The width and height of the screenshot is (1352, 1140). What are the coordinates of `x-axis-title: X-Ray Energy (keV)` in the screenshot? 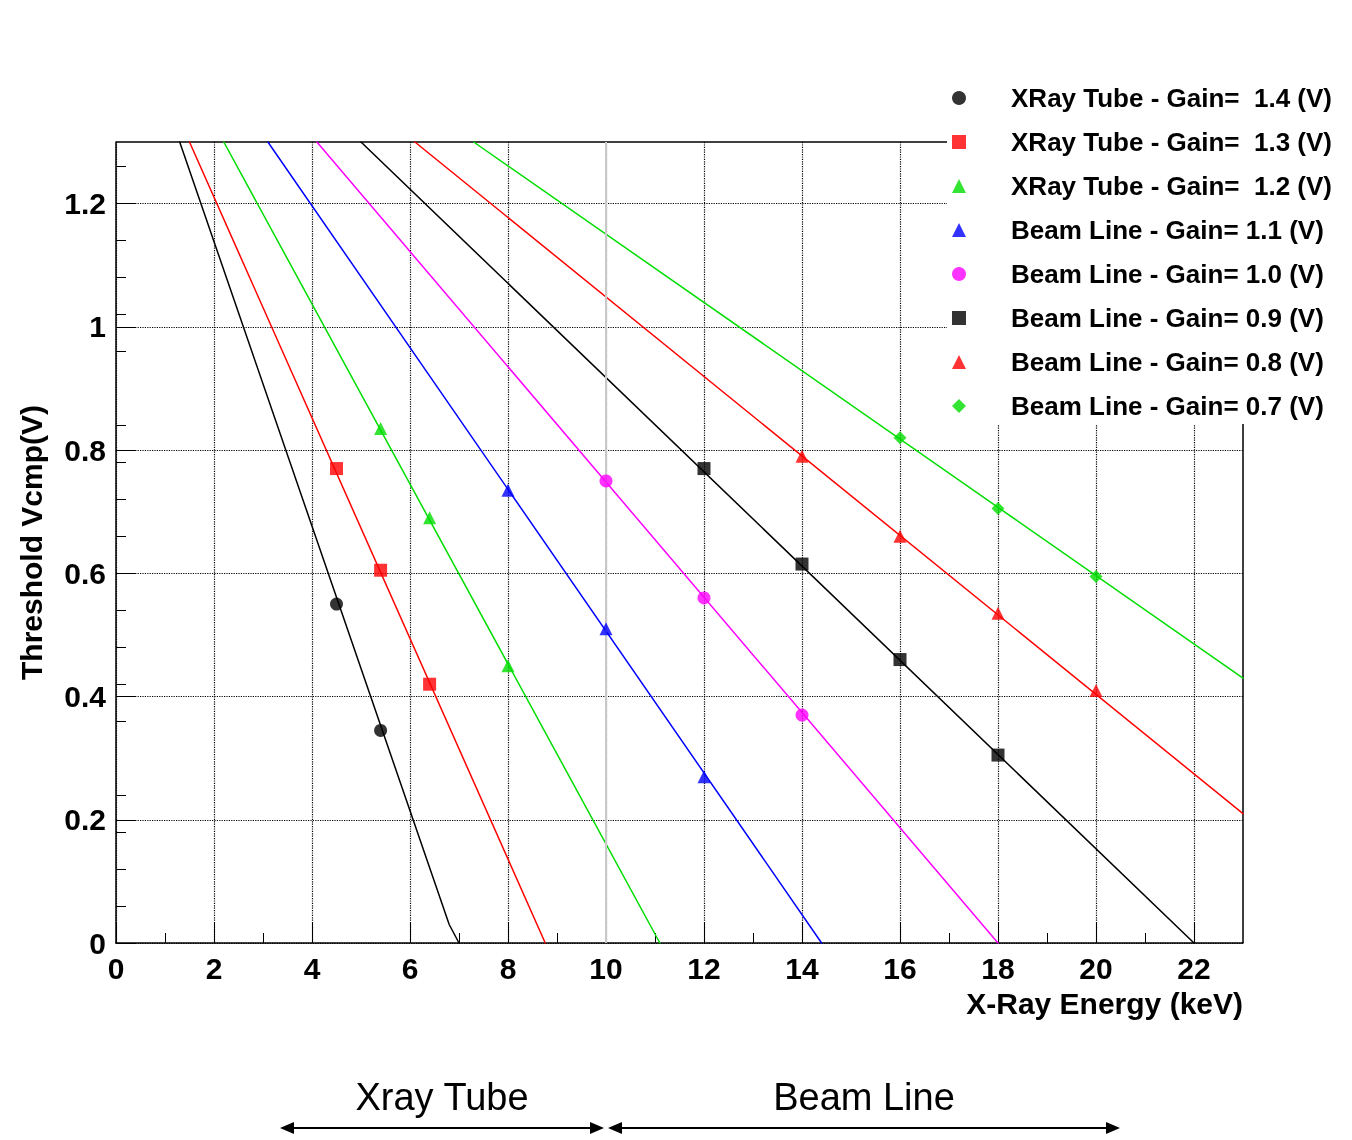 It's located at (1105, 1003).